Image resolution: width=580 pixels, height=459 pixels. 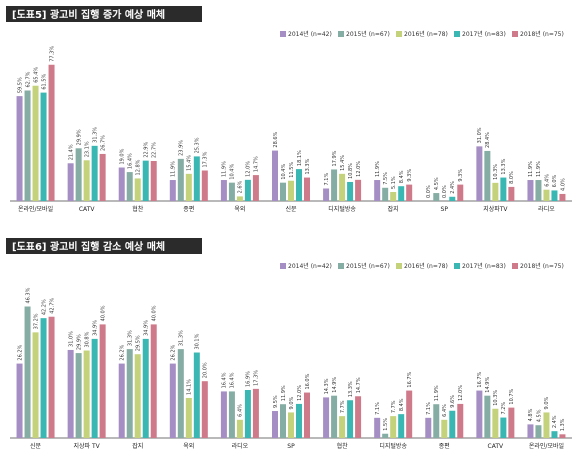 What do you see at coordinates (291, 446) in the screenshot?
I see `category-label: SP` at bounding box center [291, 446].